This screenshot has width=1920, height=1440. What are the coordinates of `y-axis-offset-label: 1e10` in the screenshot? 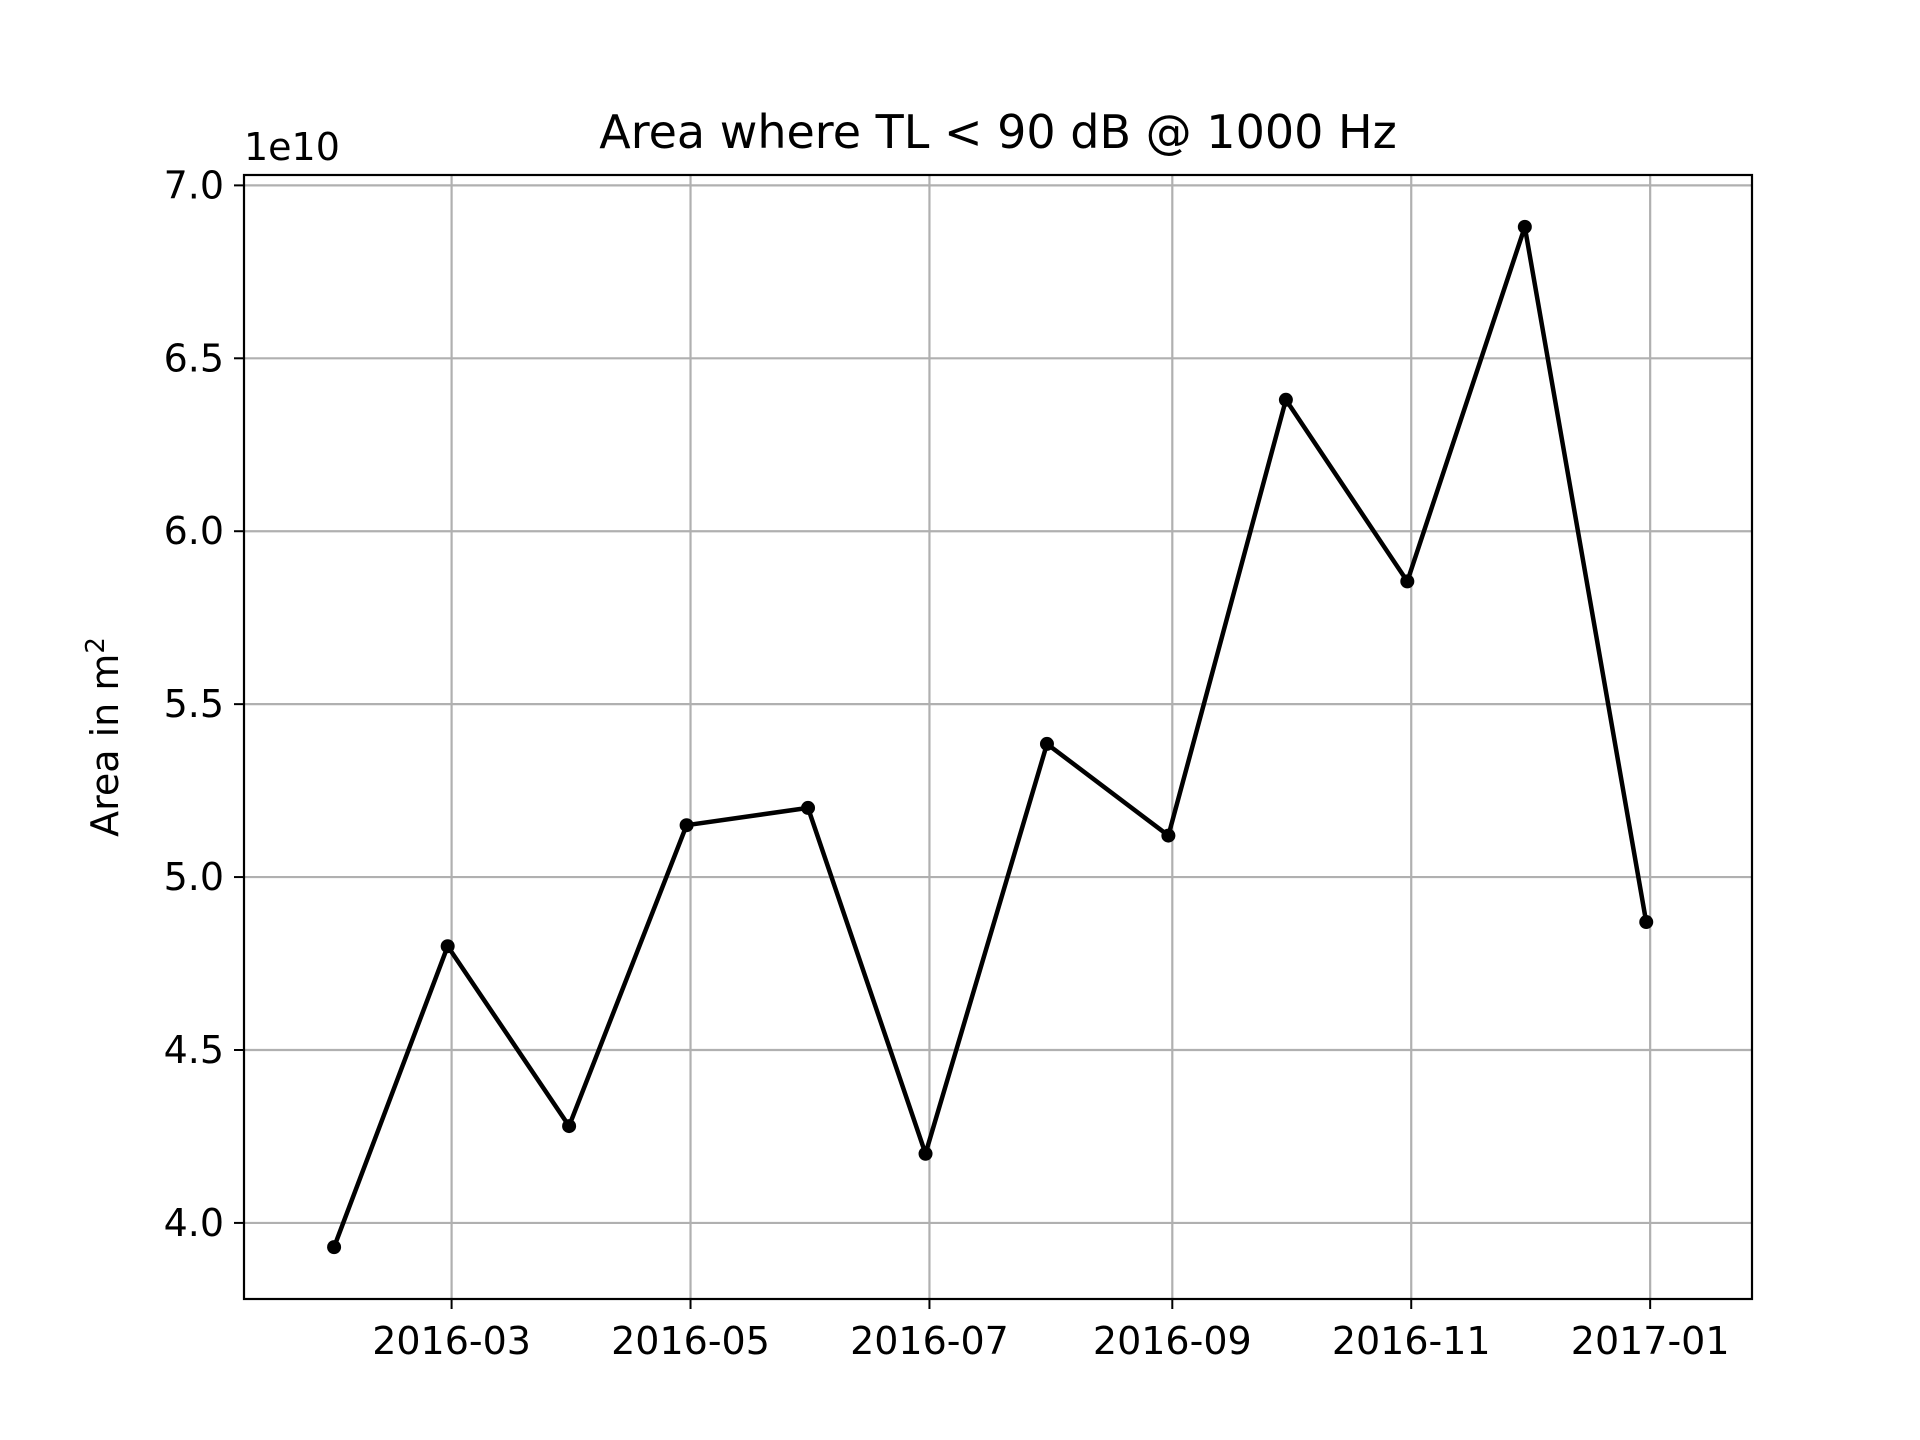 It's located at (292, 147).